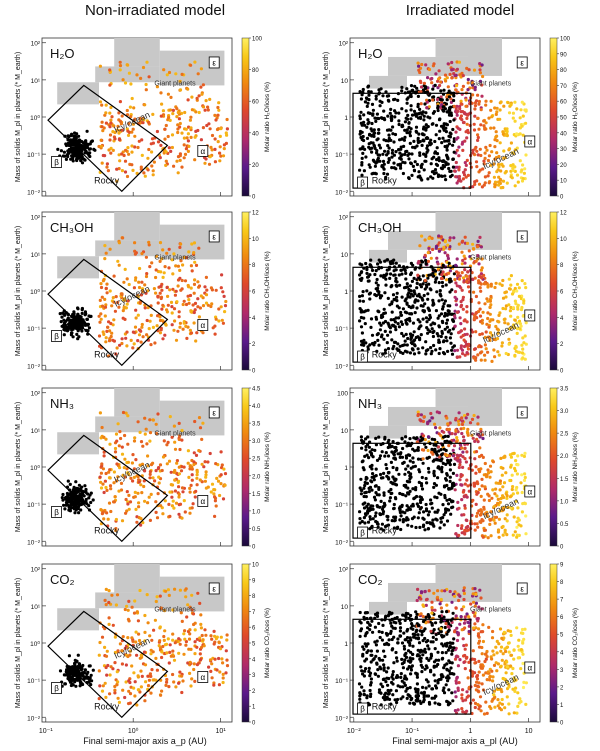 This screenshot has height=751, width=600. What do you see at coordinates (563, 55) in the screenshot?
I see `colorbar-tick-label: 90` at bounding box center [563, 55].